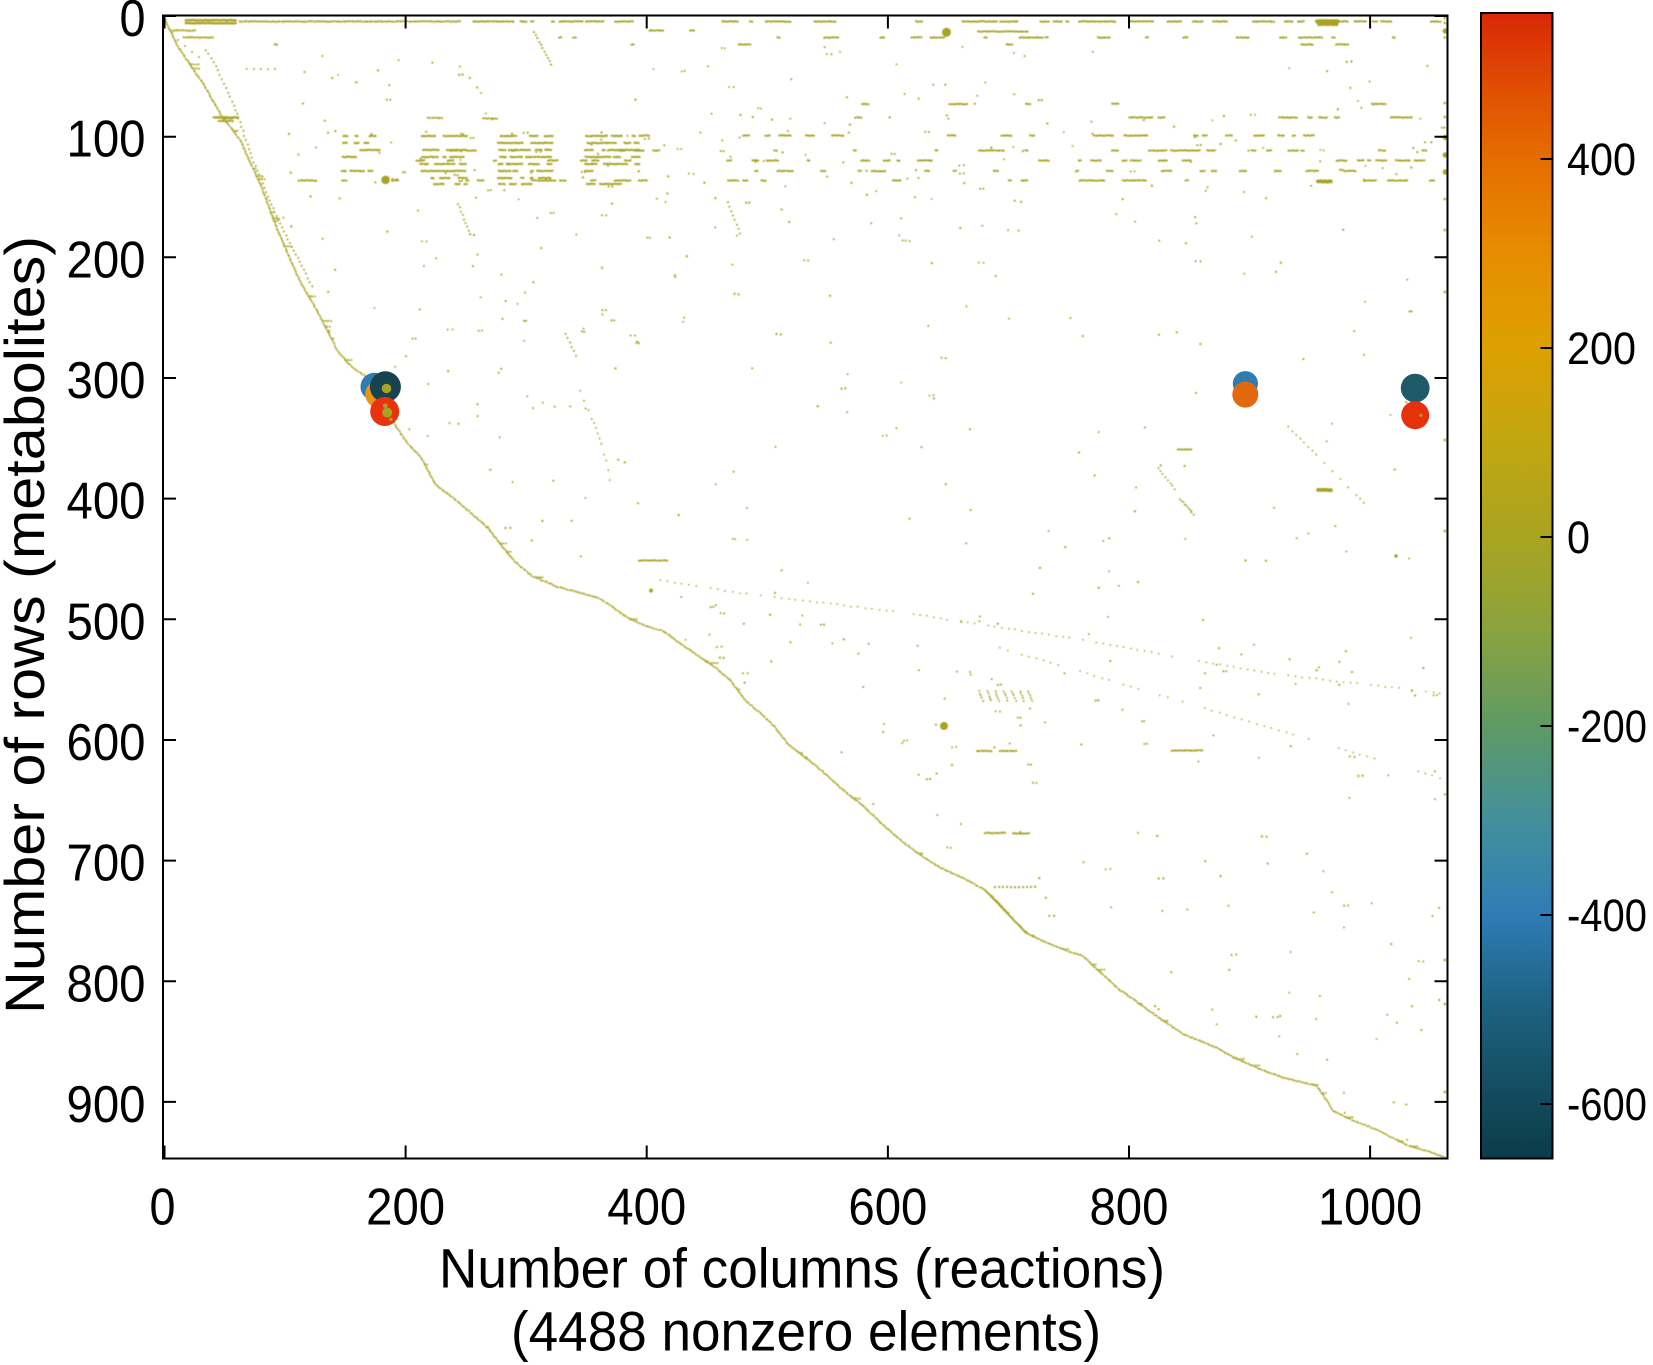 The width and height of the screenshot is (1653, 1365). I want to click on svg-text: -600, so click(1607, 1104).